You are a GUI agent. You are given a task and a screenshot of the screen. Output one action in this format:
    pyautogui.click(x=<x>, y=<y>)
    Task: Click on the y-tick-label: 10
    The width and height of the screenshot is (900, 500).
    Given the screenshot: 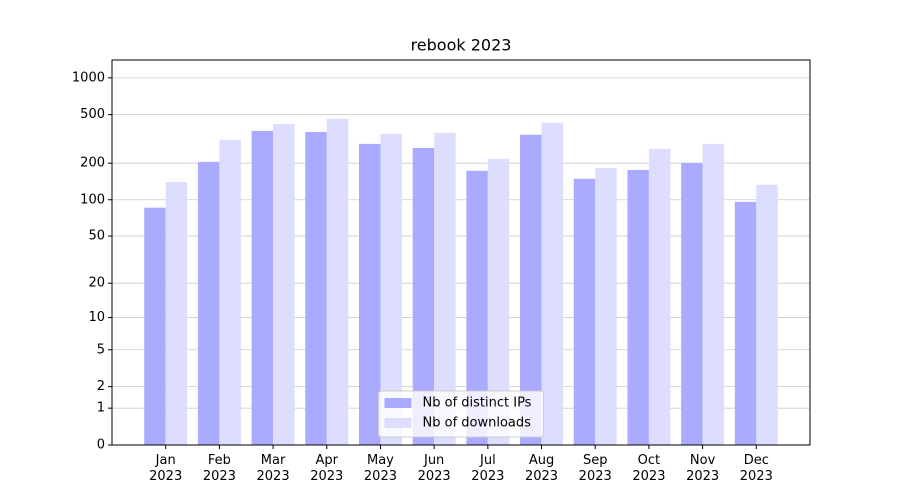 What is the action you would take?
    pyautogui.click(x=96, y=317)
    